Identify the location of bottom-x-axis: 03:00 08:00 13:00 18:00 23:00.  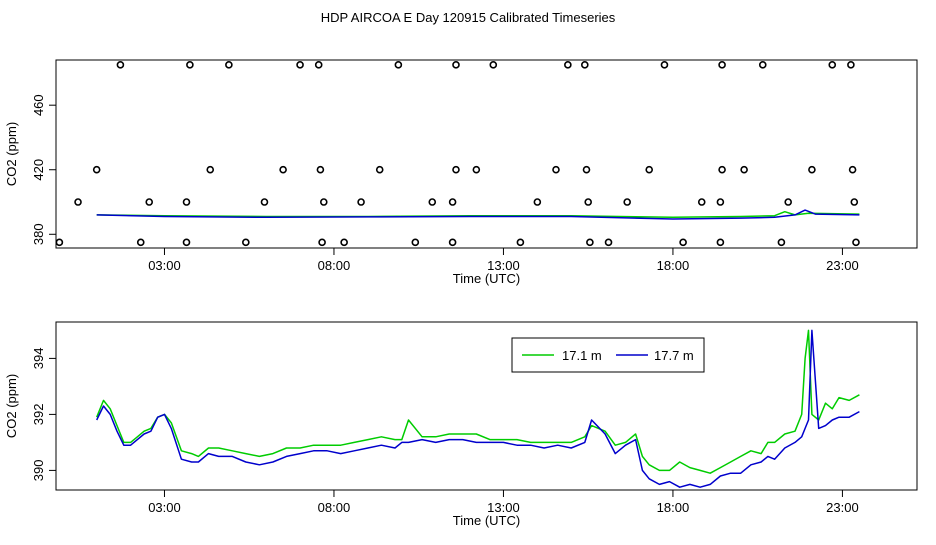
(503, 502).